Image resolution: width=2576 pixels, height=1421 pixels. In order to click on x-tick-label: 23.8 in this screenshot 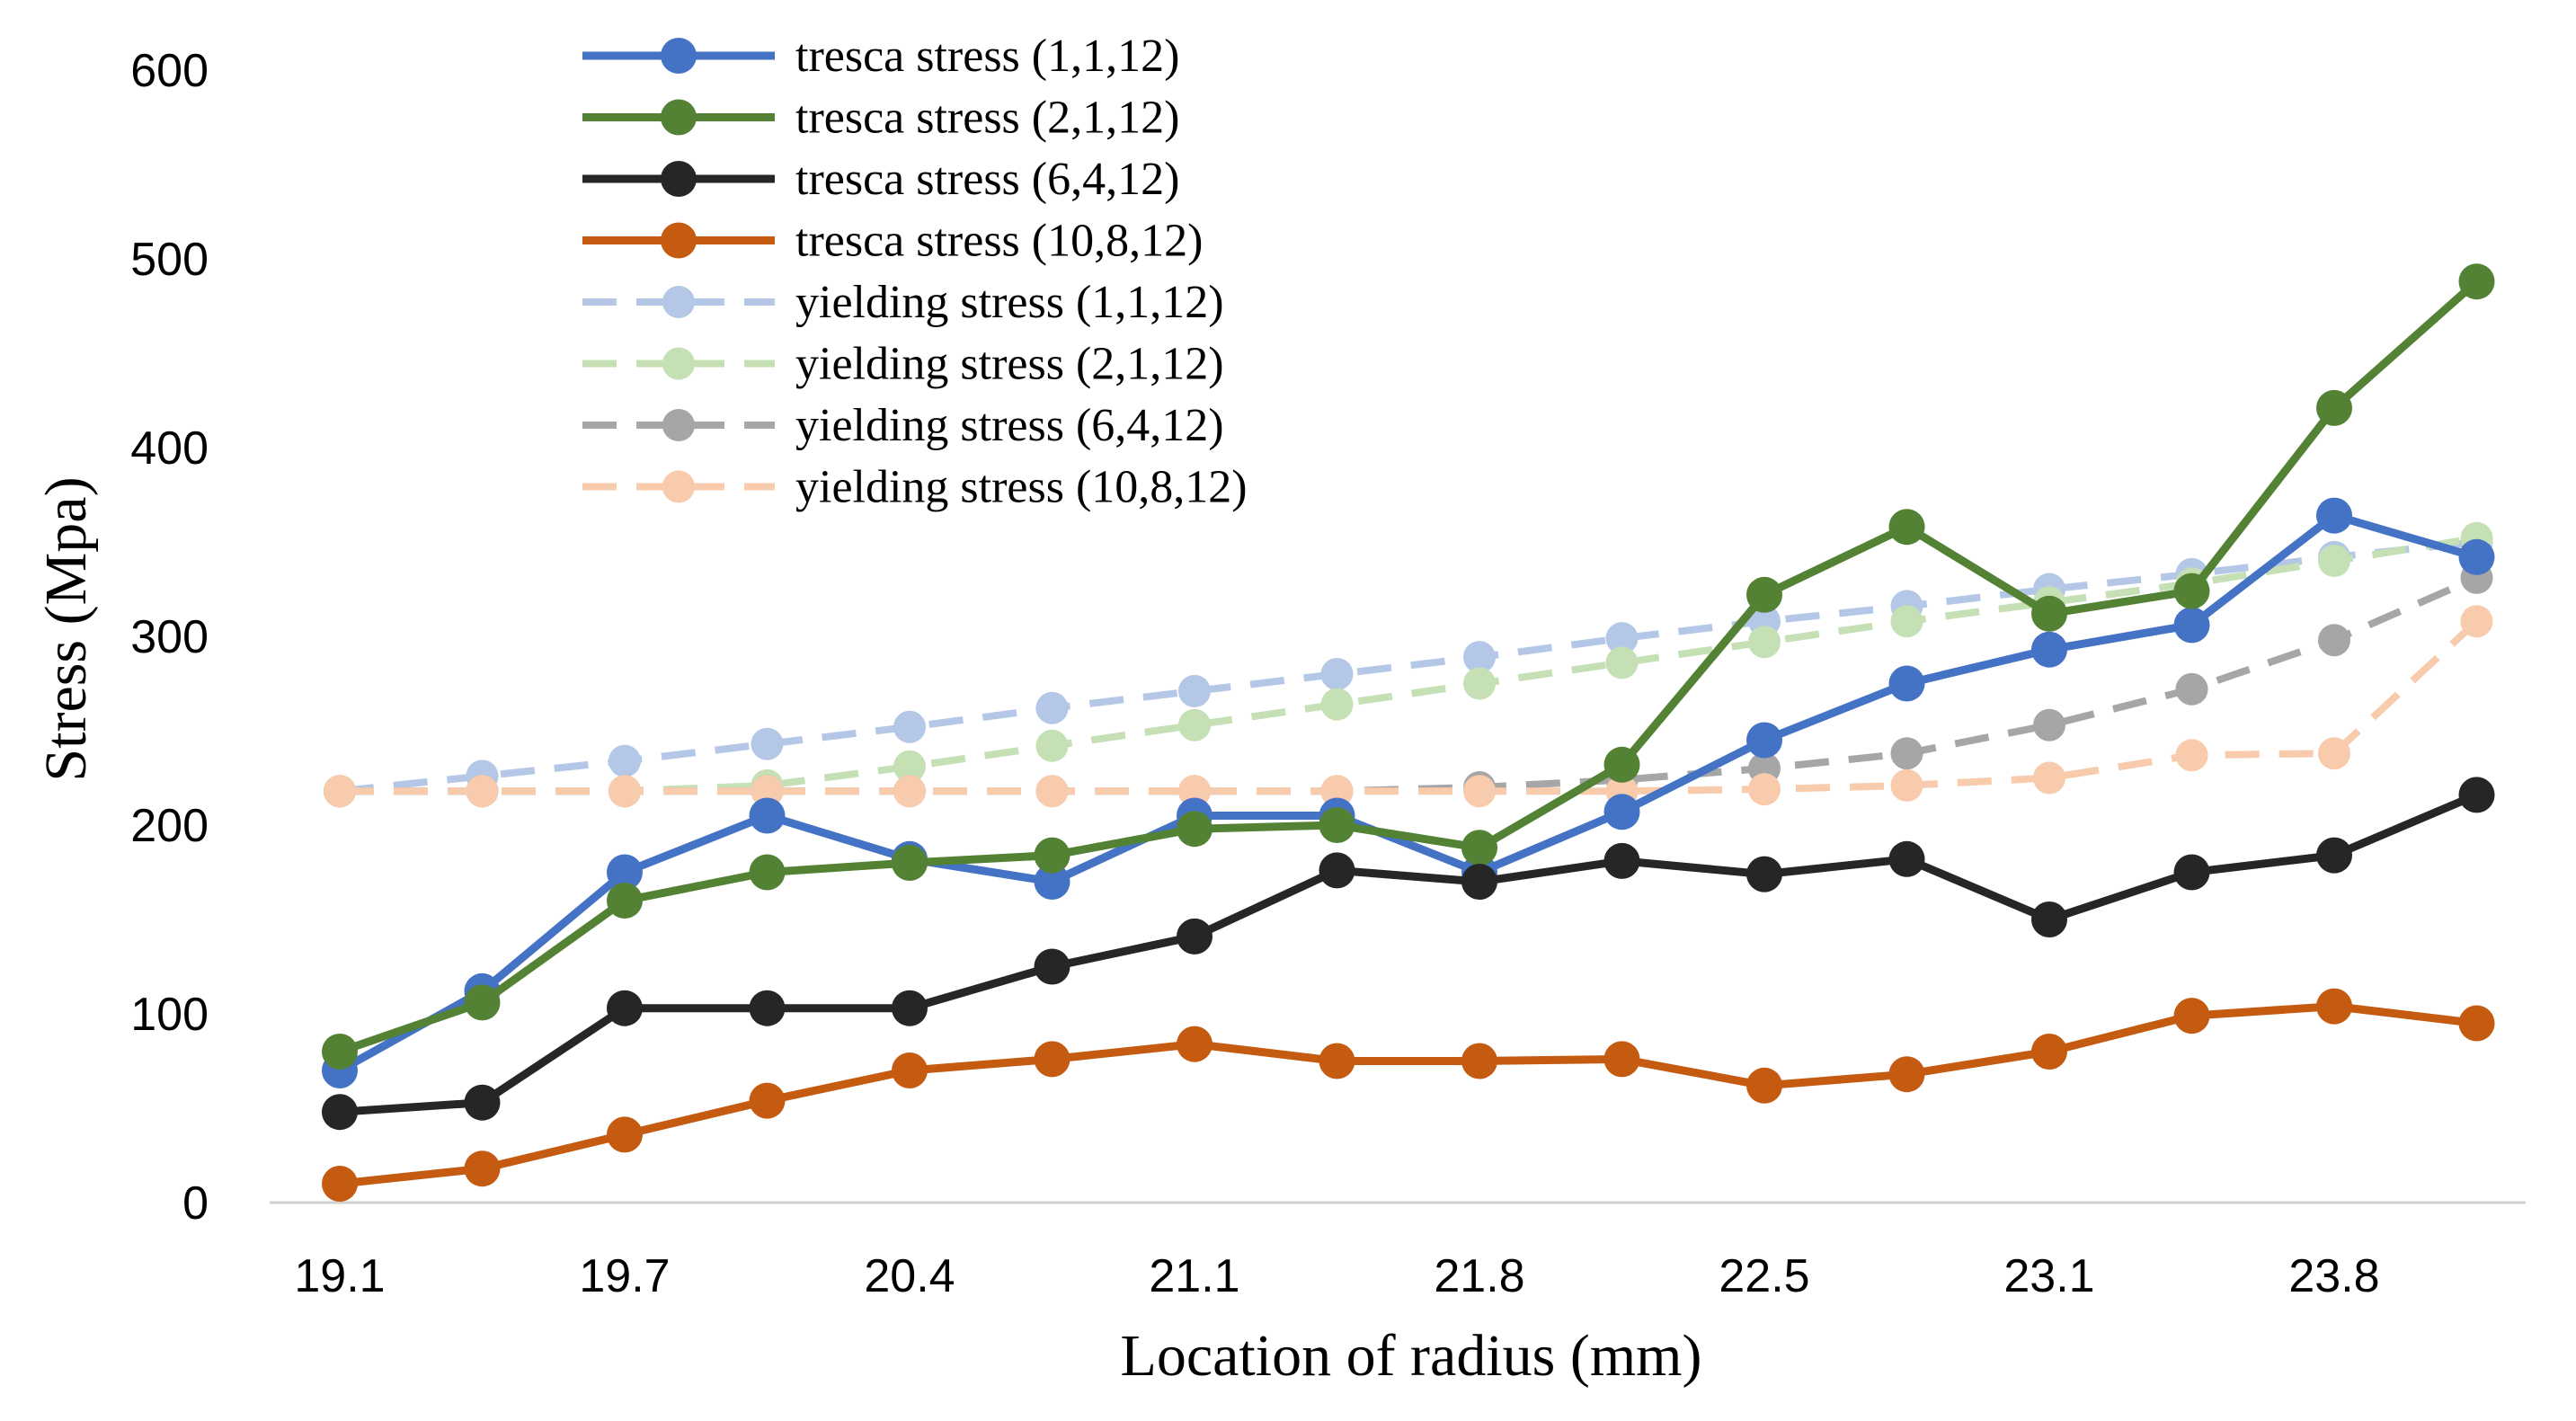, I will do `click(2333, 1276)`.